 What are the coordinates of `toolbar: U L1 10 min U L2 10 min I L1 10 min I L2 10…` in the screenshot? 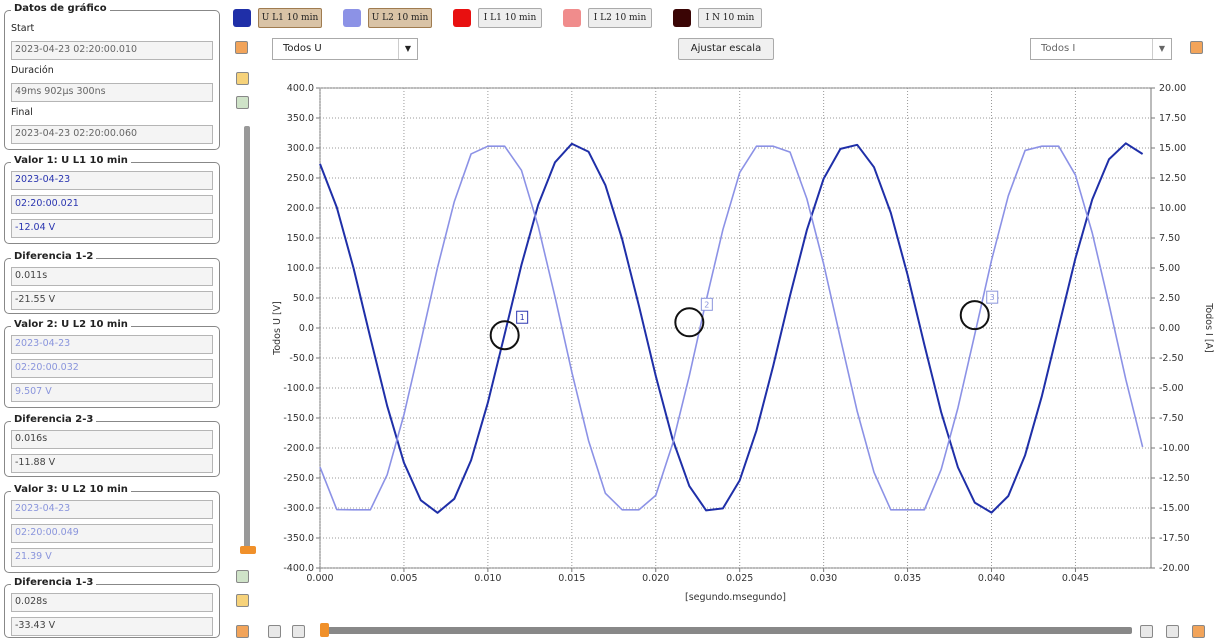 It's located at (719, 33).